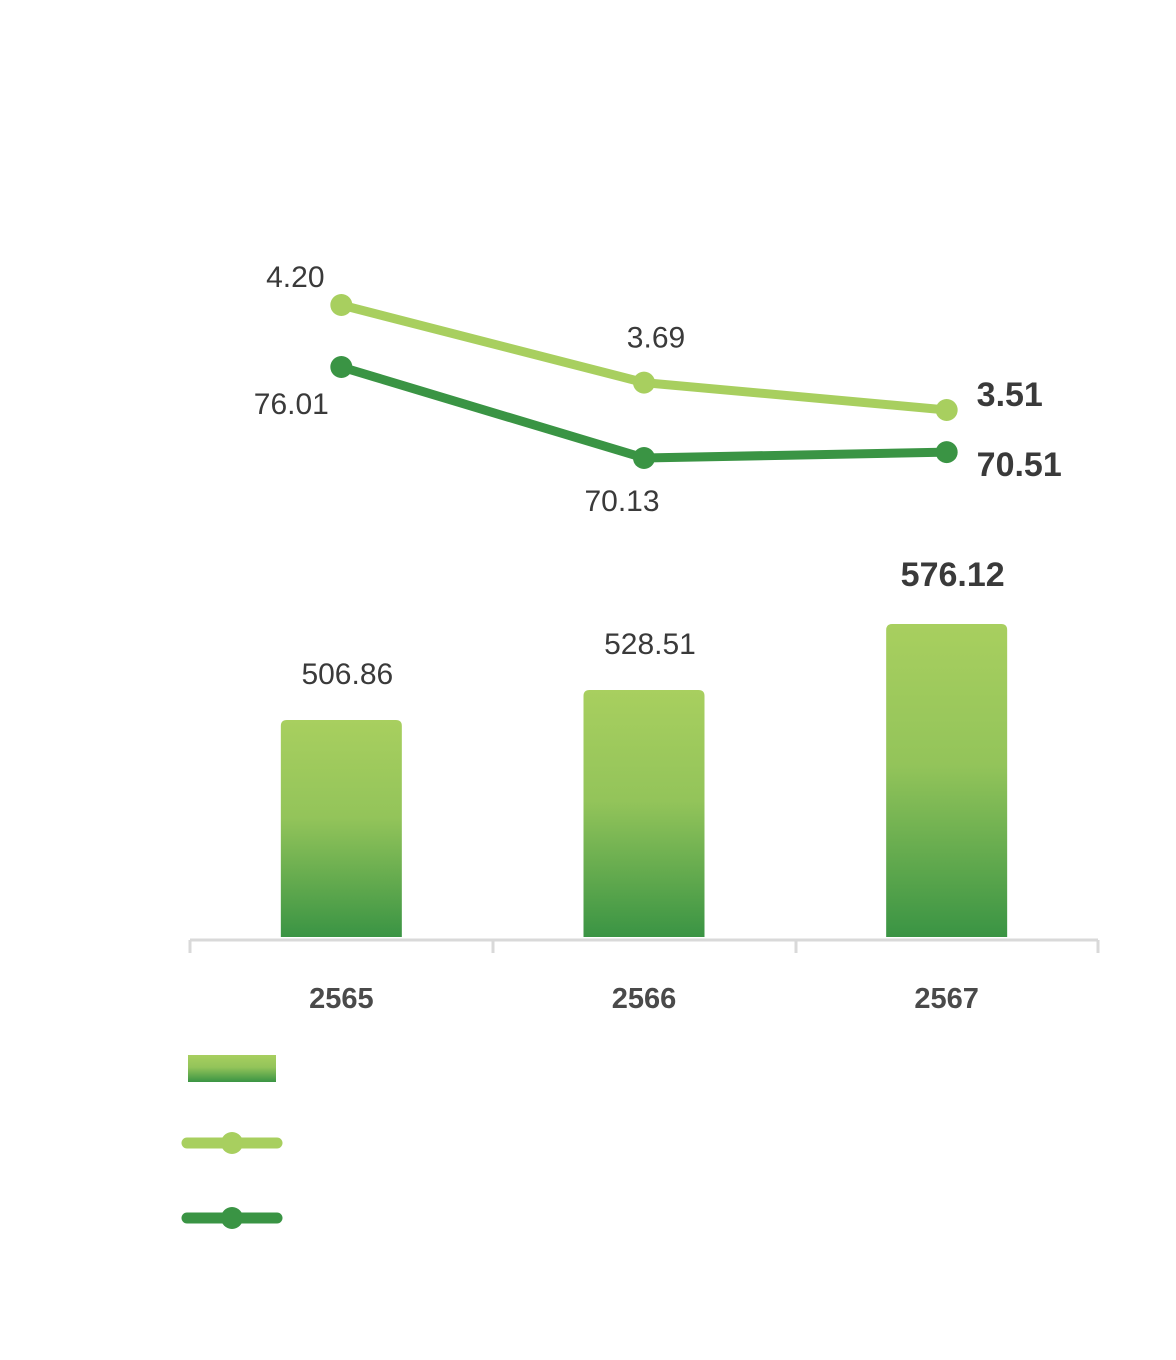 The image size is (1176, 1360). What do you see at coordinates (295, 277) in the screenshot?
I see `line-value-label: 4.20` at bounding box center [295, 277].